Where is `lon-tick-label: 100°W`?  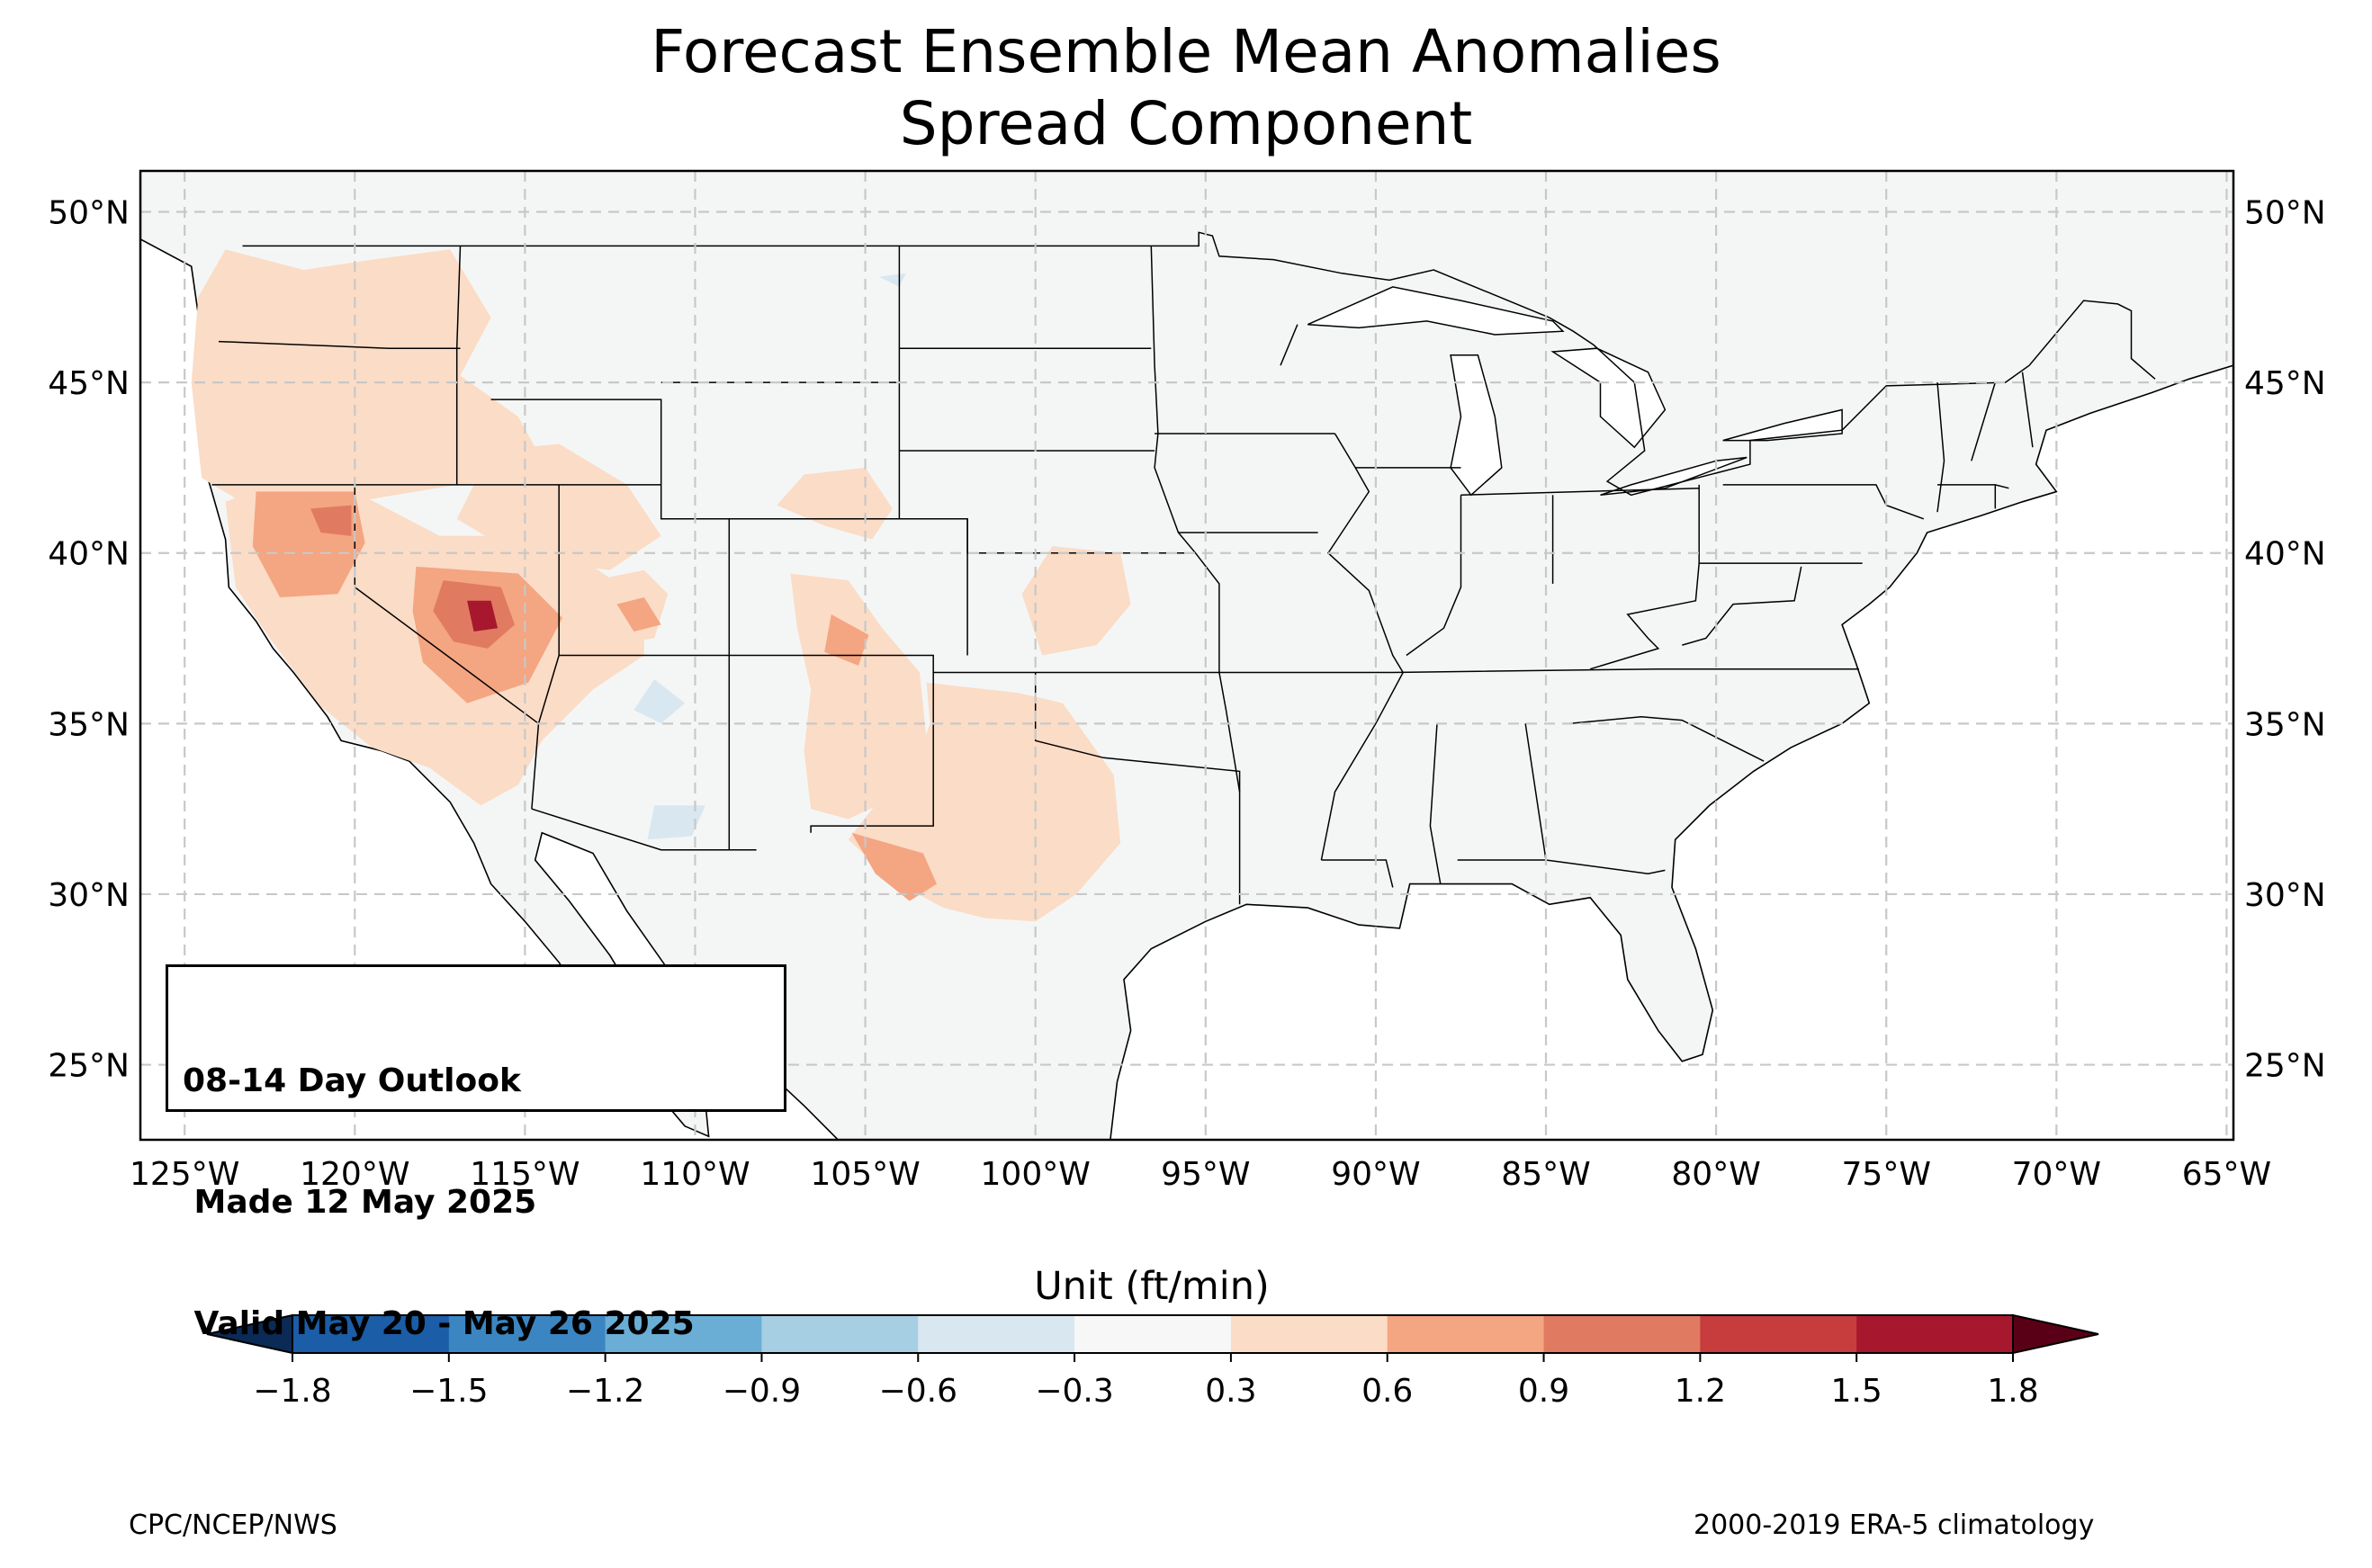 lon-tick-label: 100°W is located at coordinates (1036, 1174).